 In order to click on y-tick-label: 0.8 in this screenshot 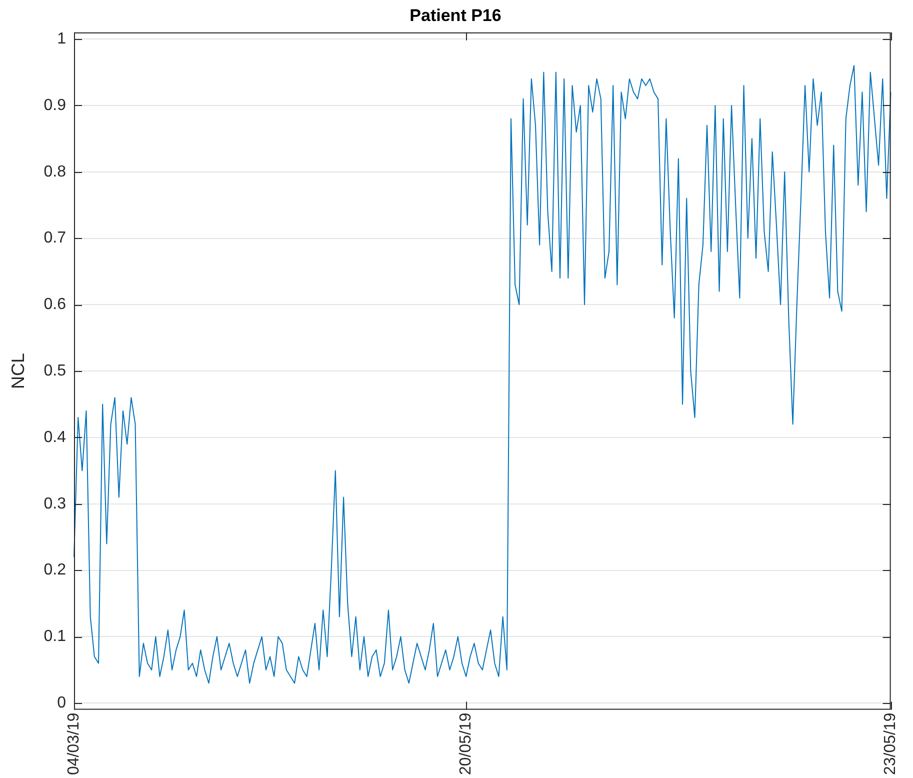, I will do `click(55, 171)`.